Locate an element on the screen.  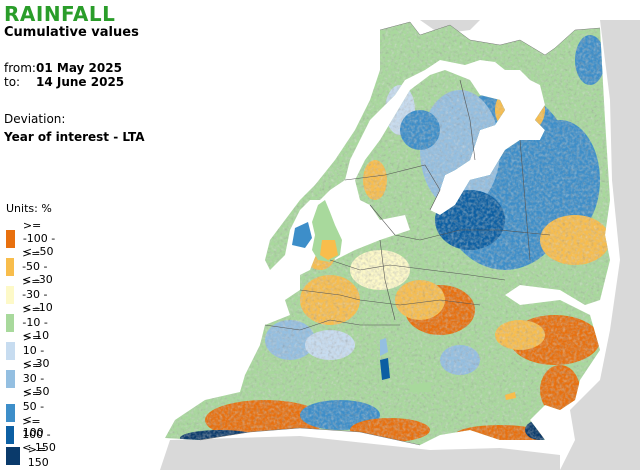
legend-label: >= -10 - < 10 is located at coordinates (36, 322).